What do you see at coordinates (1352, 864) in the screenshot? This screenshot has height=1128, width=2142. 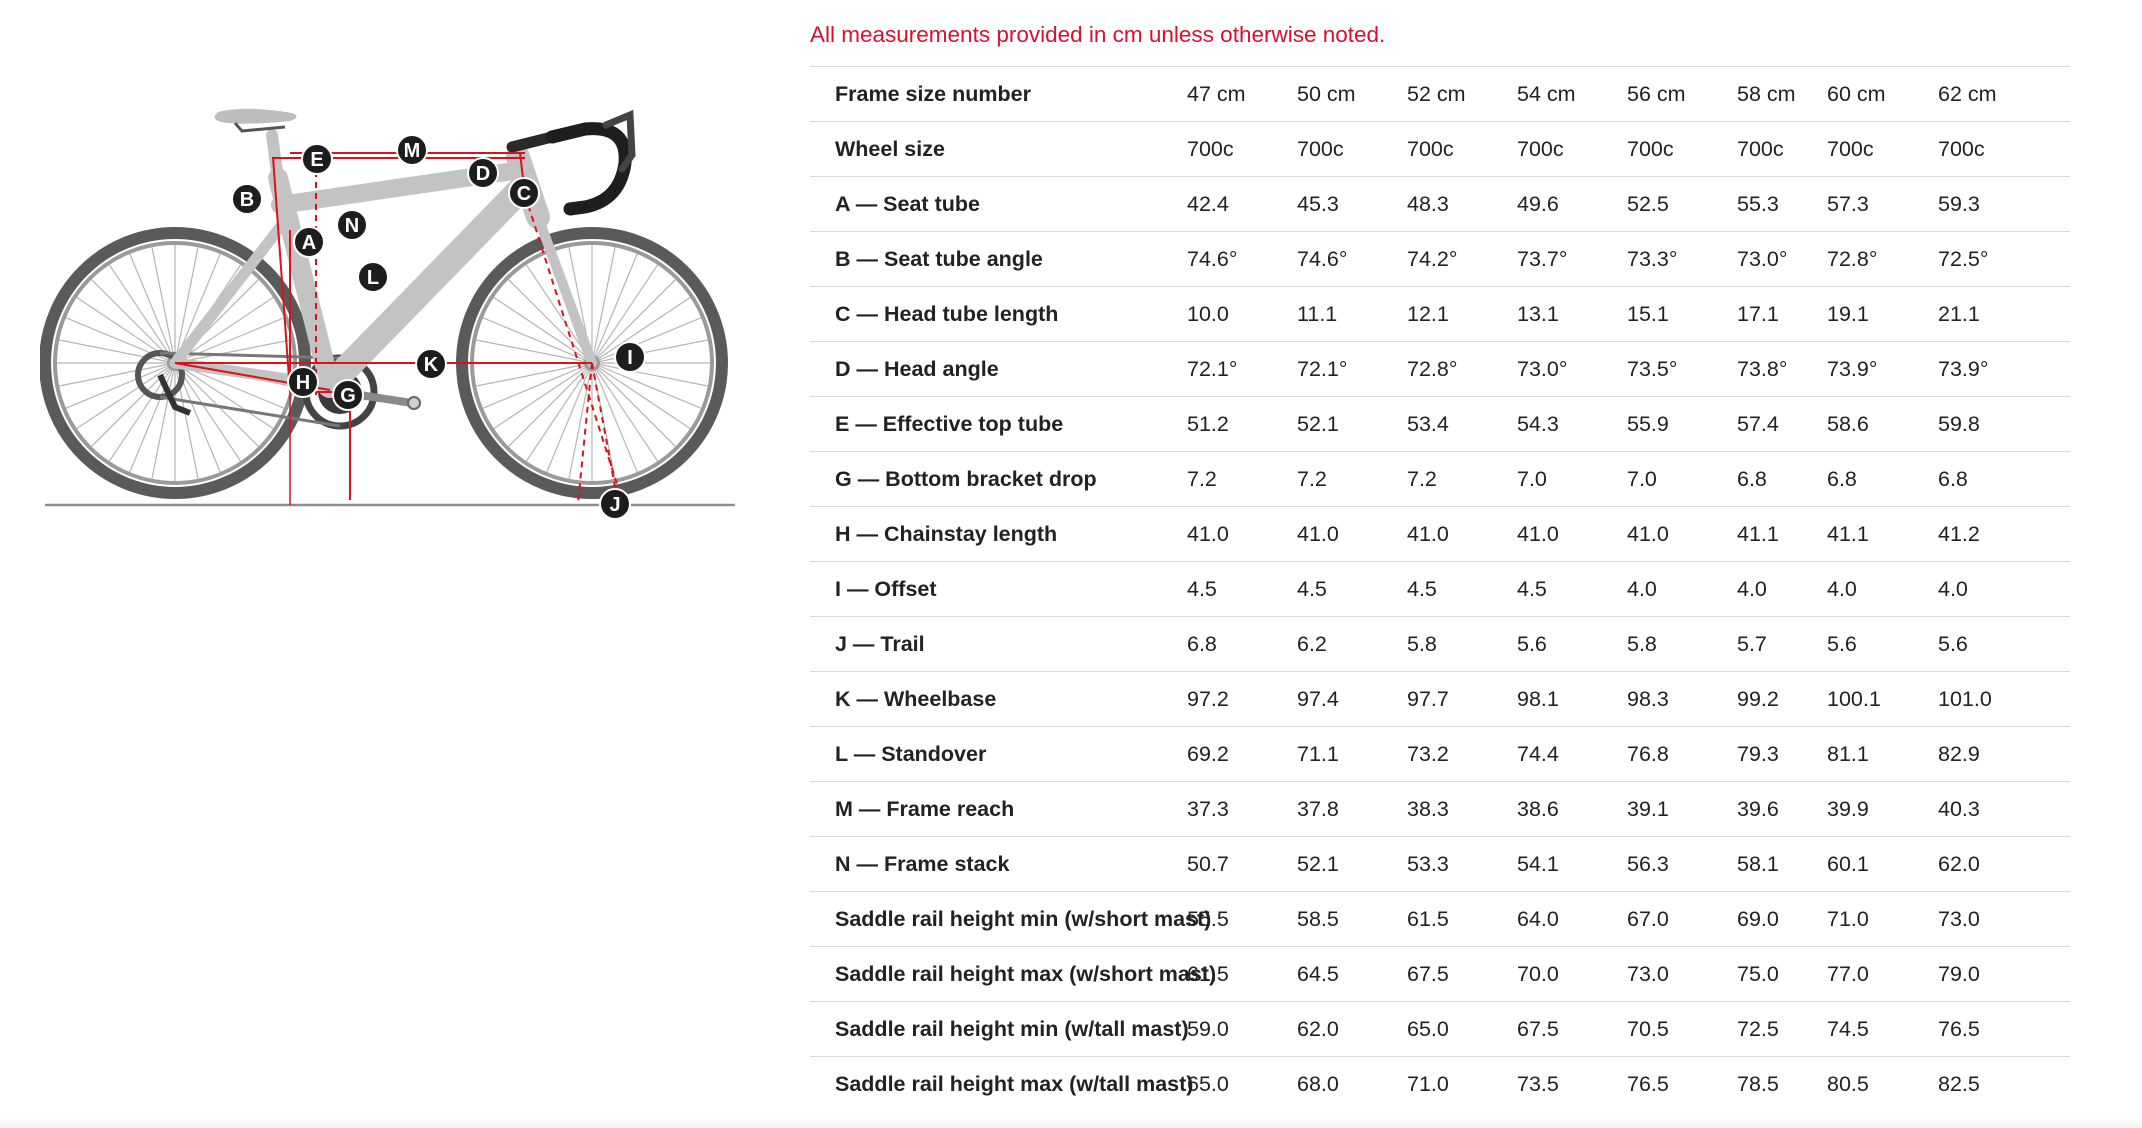 I see `table-cell: 52.1` at bounding box center [1352, 864].